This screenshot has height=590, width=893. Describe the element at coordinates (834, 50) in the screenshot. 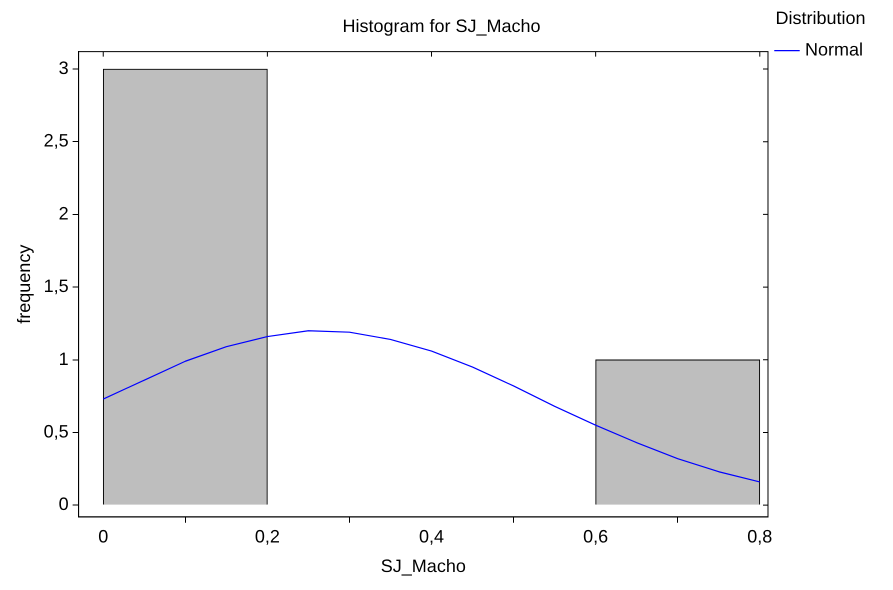

I see `legend-label: Normal` at that location.